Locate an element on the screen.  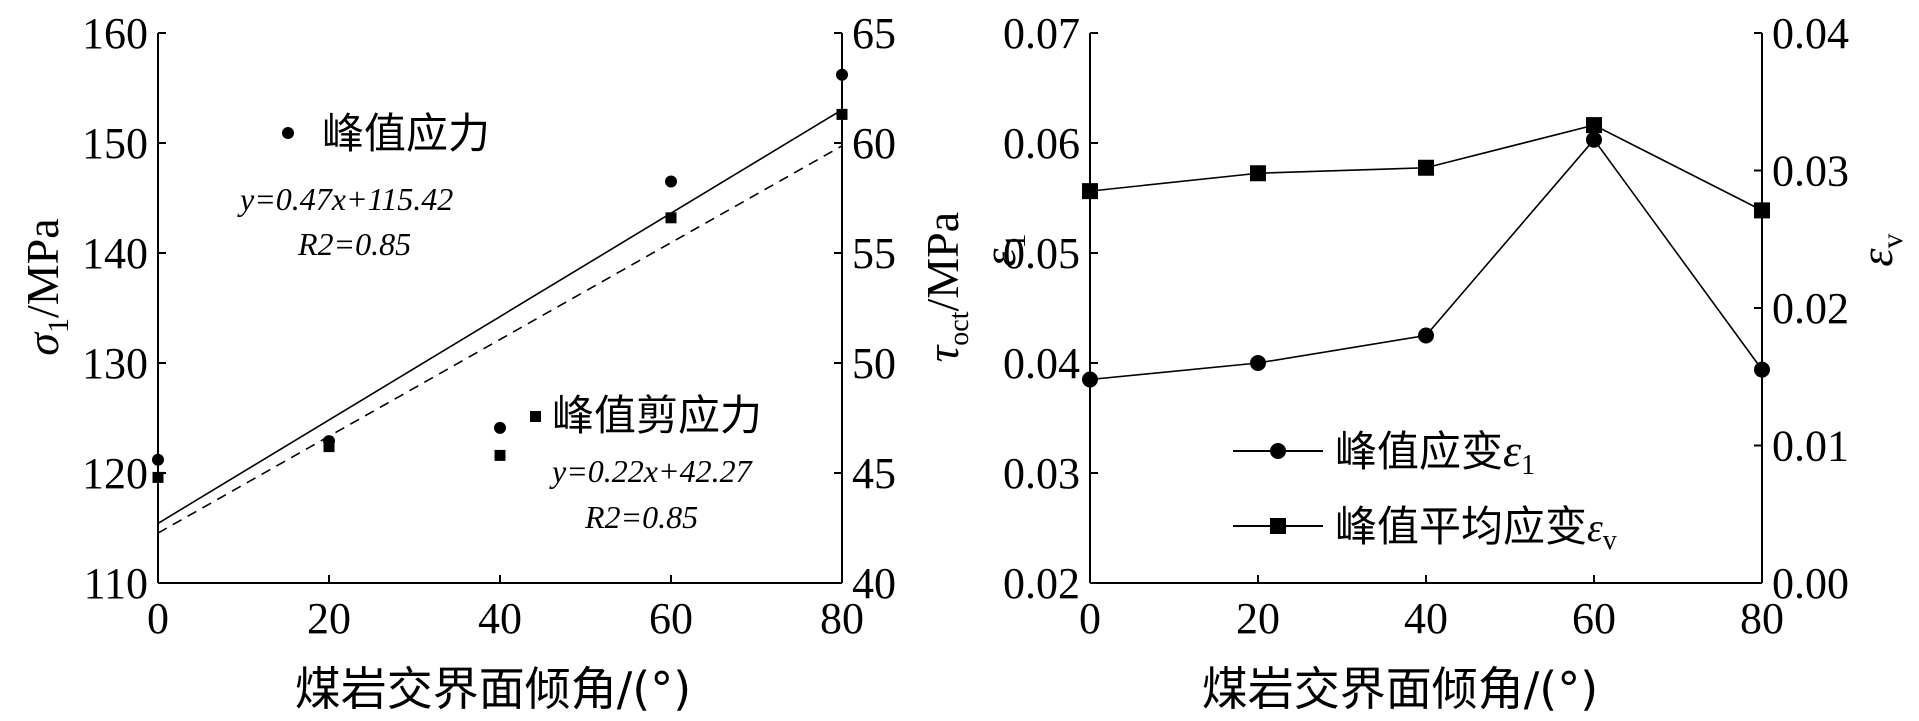
y-tick-label-left: 0.02 is located at coordinates (1041, 583).